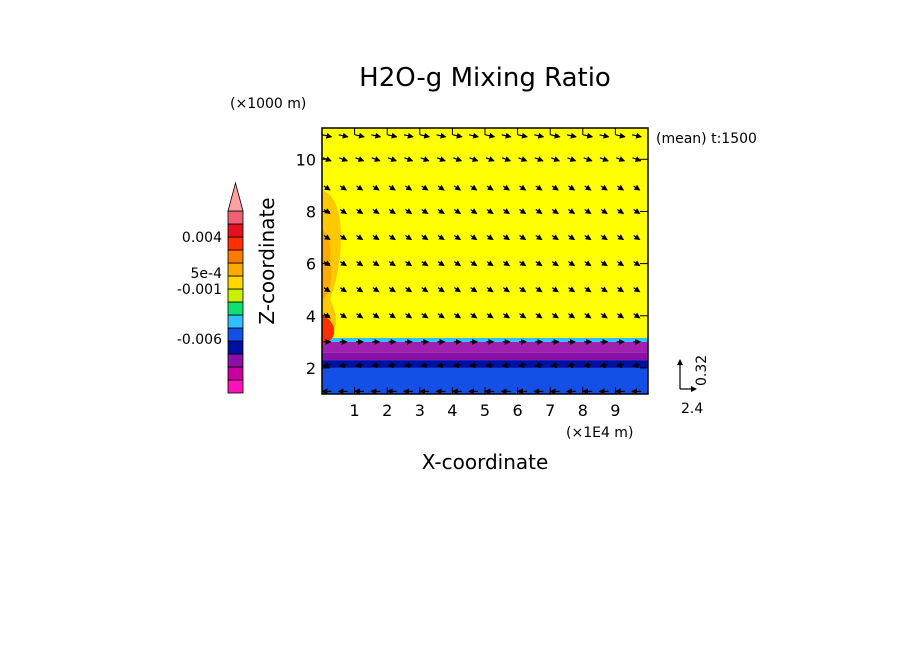 The image size is (904, 654). Describe the element at coordinates (268, 104) in the screenshot. I see `y-unit-label: (×1000 m)` at that location.